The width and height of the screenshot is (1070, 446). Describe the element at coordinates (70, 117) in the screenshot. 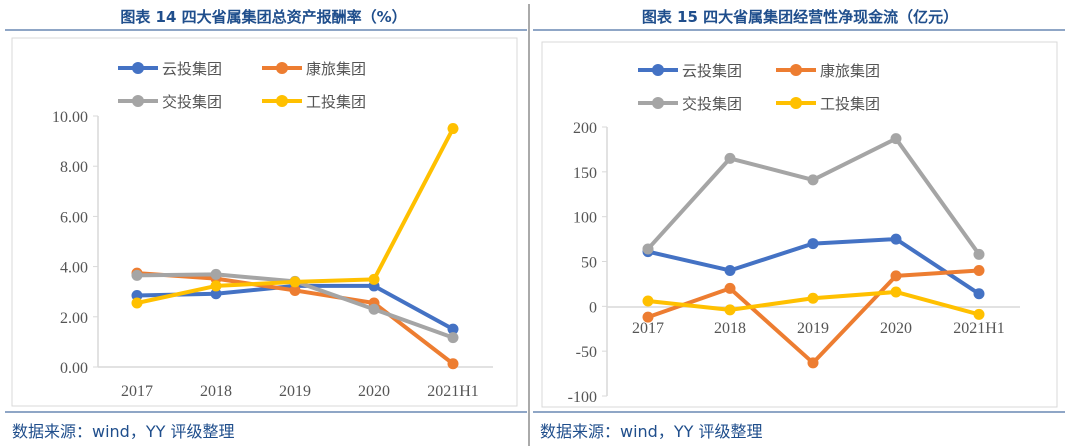

I see `y-tick-label: 10.00` at that location.